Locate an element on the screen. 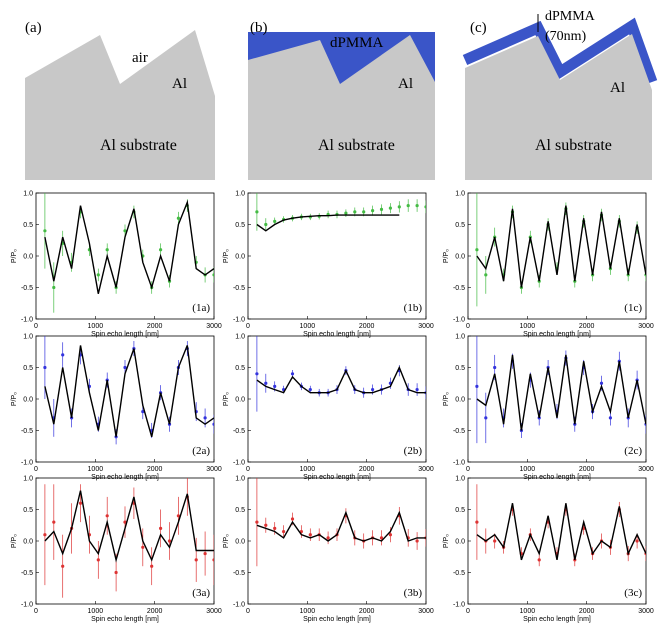 The height and width of the screenshot is (623, 659). al-shape is located at coordinates (558, 107).